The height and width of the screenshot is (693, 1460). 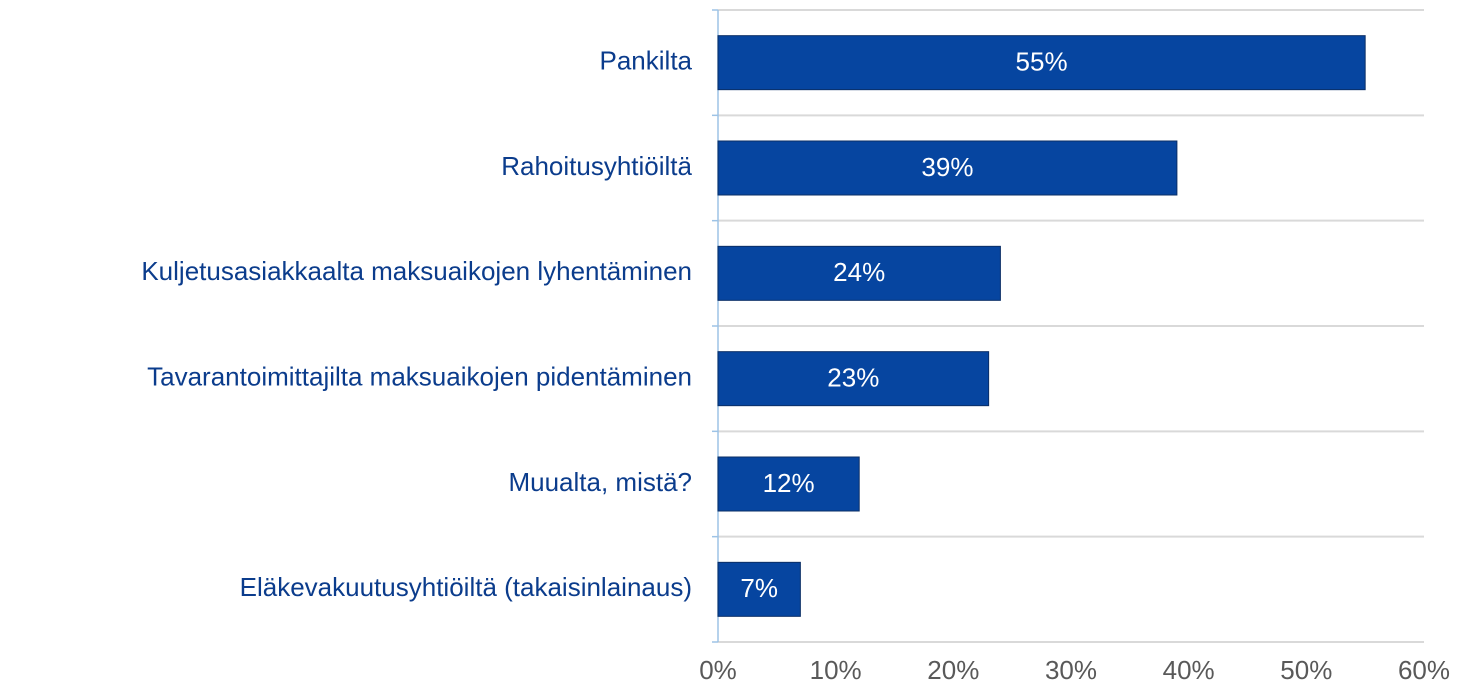 What do you see at coordinates (1306, 670) in the screenshot?
I see `x-tick-label: 50%` at bounding box center [1306, 670].